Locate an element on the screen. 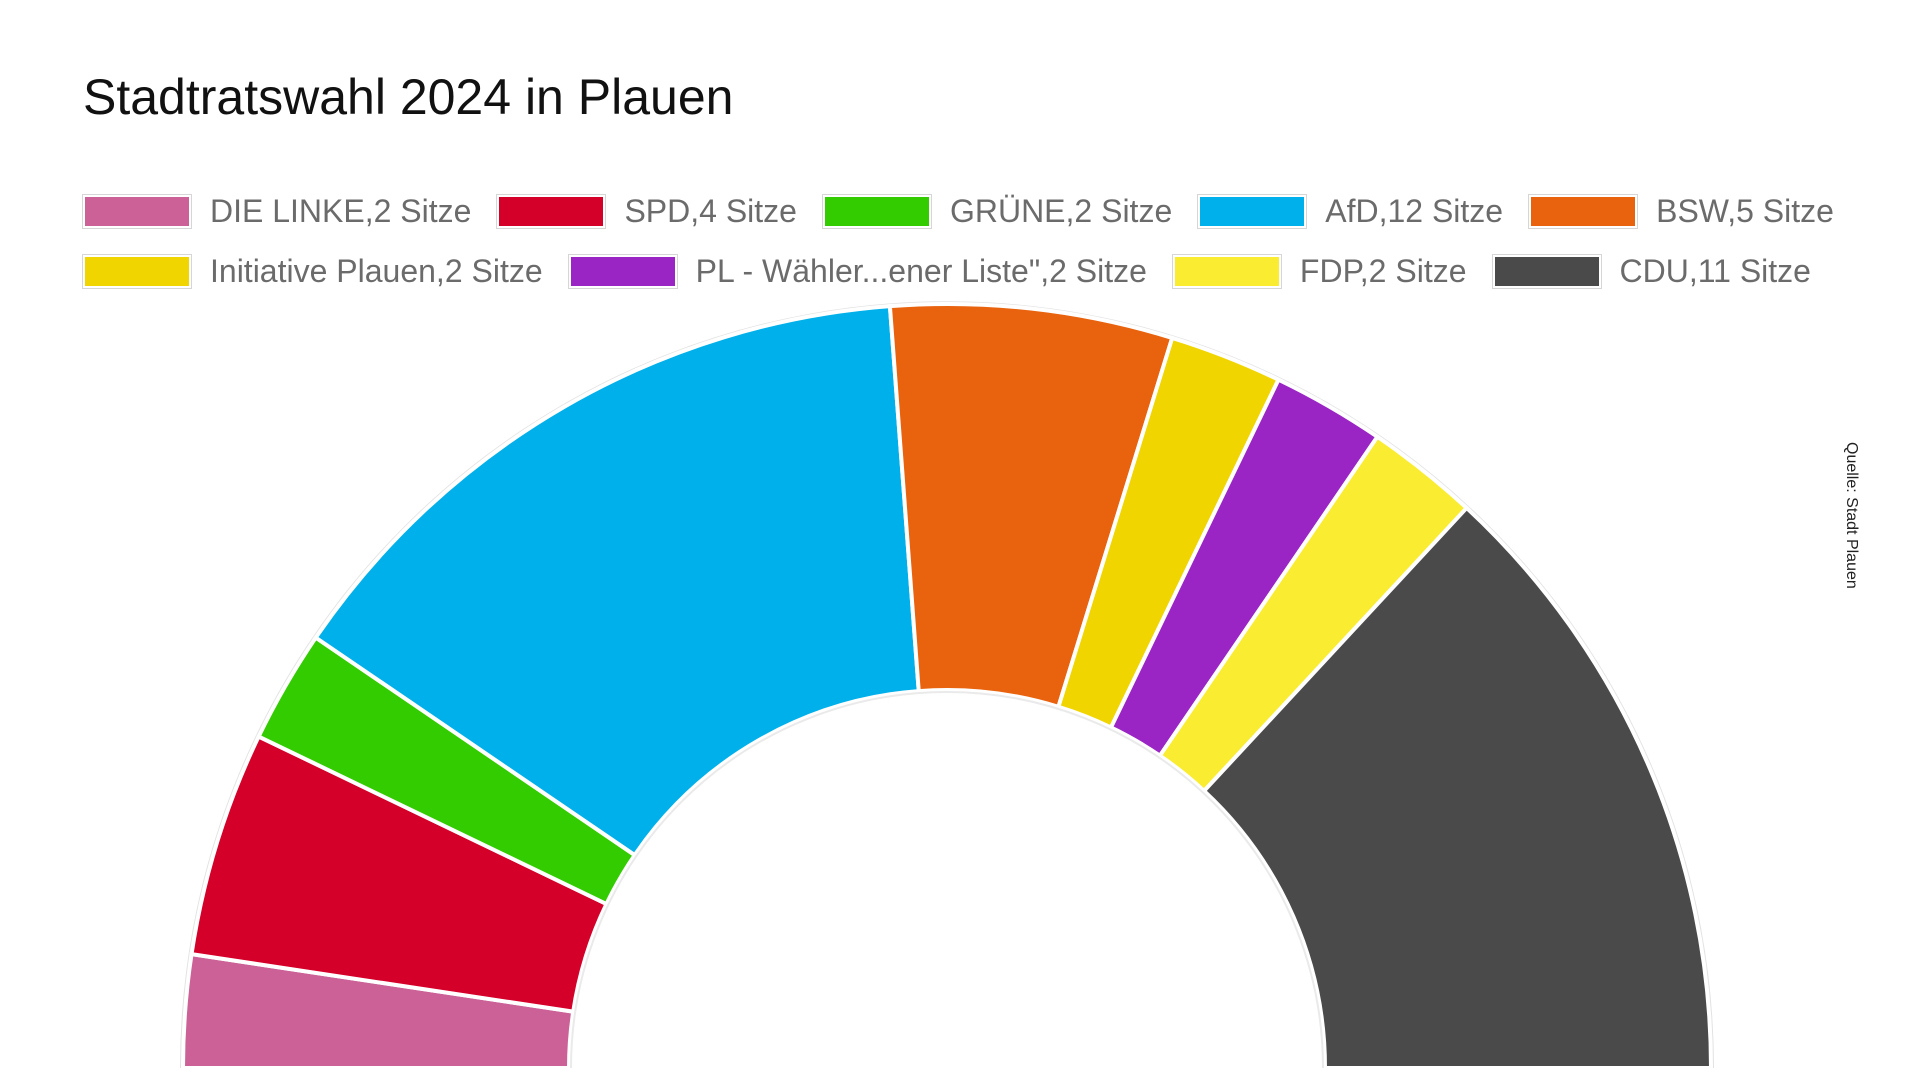 The width and height of the screenshot is (1920, 1080). legend-label: Initiative Plauen,2 Sitze is located at coordinates (376, 271).